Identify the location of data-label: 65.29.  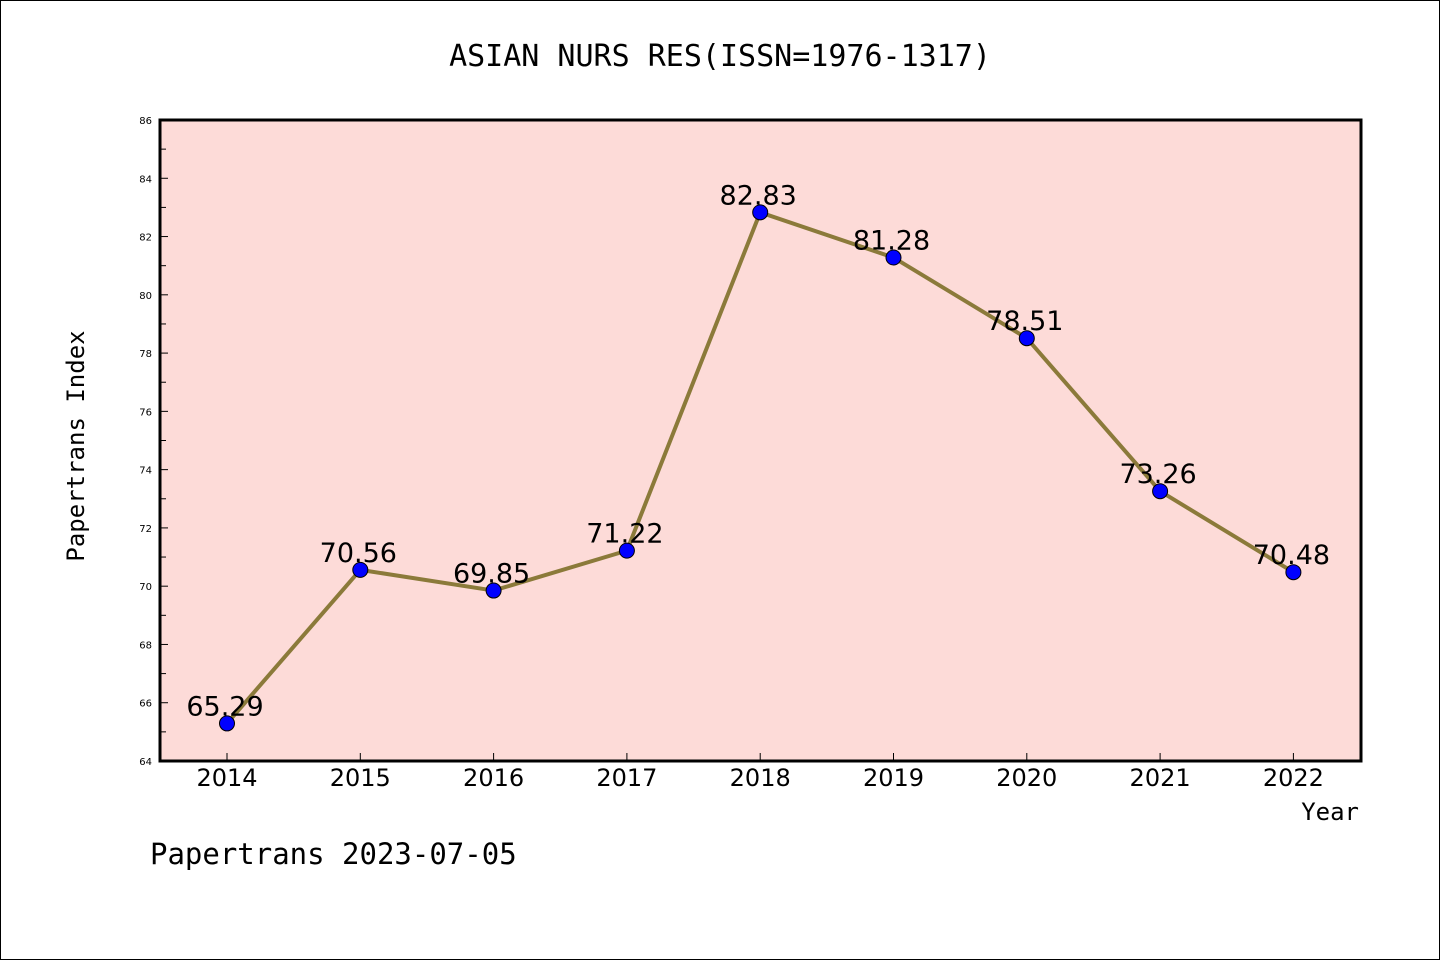
(224, 706).